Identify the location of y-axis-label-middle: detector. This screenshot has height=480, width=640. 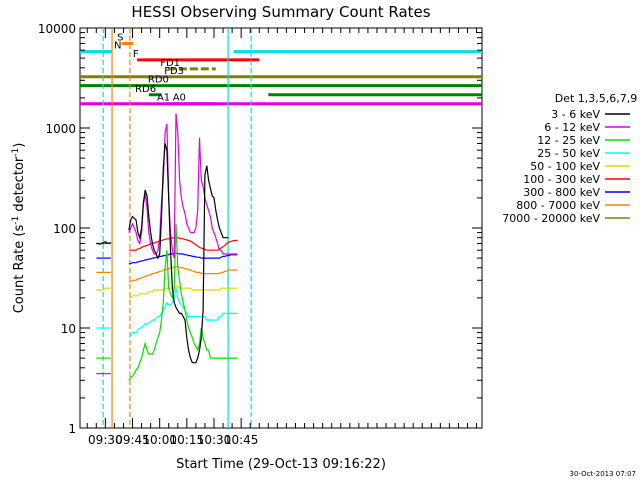
(19, 186).